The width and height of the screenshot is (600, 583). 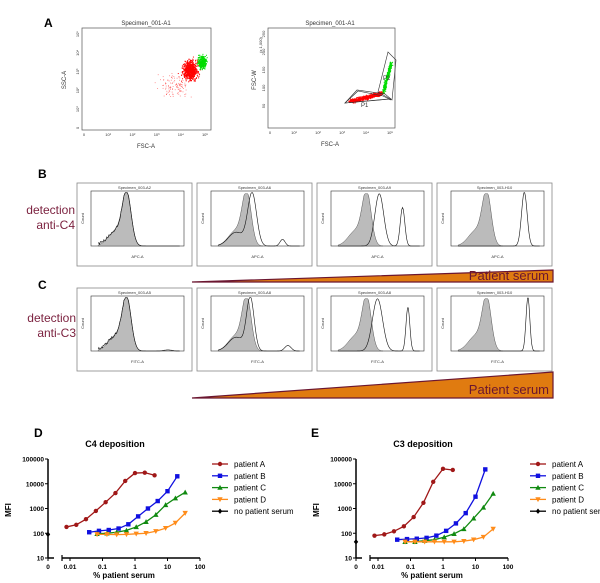 I want to click on histogram-1: Specimen_003-A5 FITC-A Count, so click(x=134, y=329).